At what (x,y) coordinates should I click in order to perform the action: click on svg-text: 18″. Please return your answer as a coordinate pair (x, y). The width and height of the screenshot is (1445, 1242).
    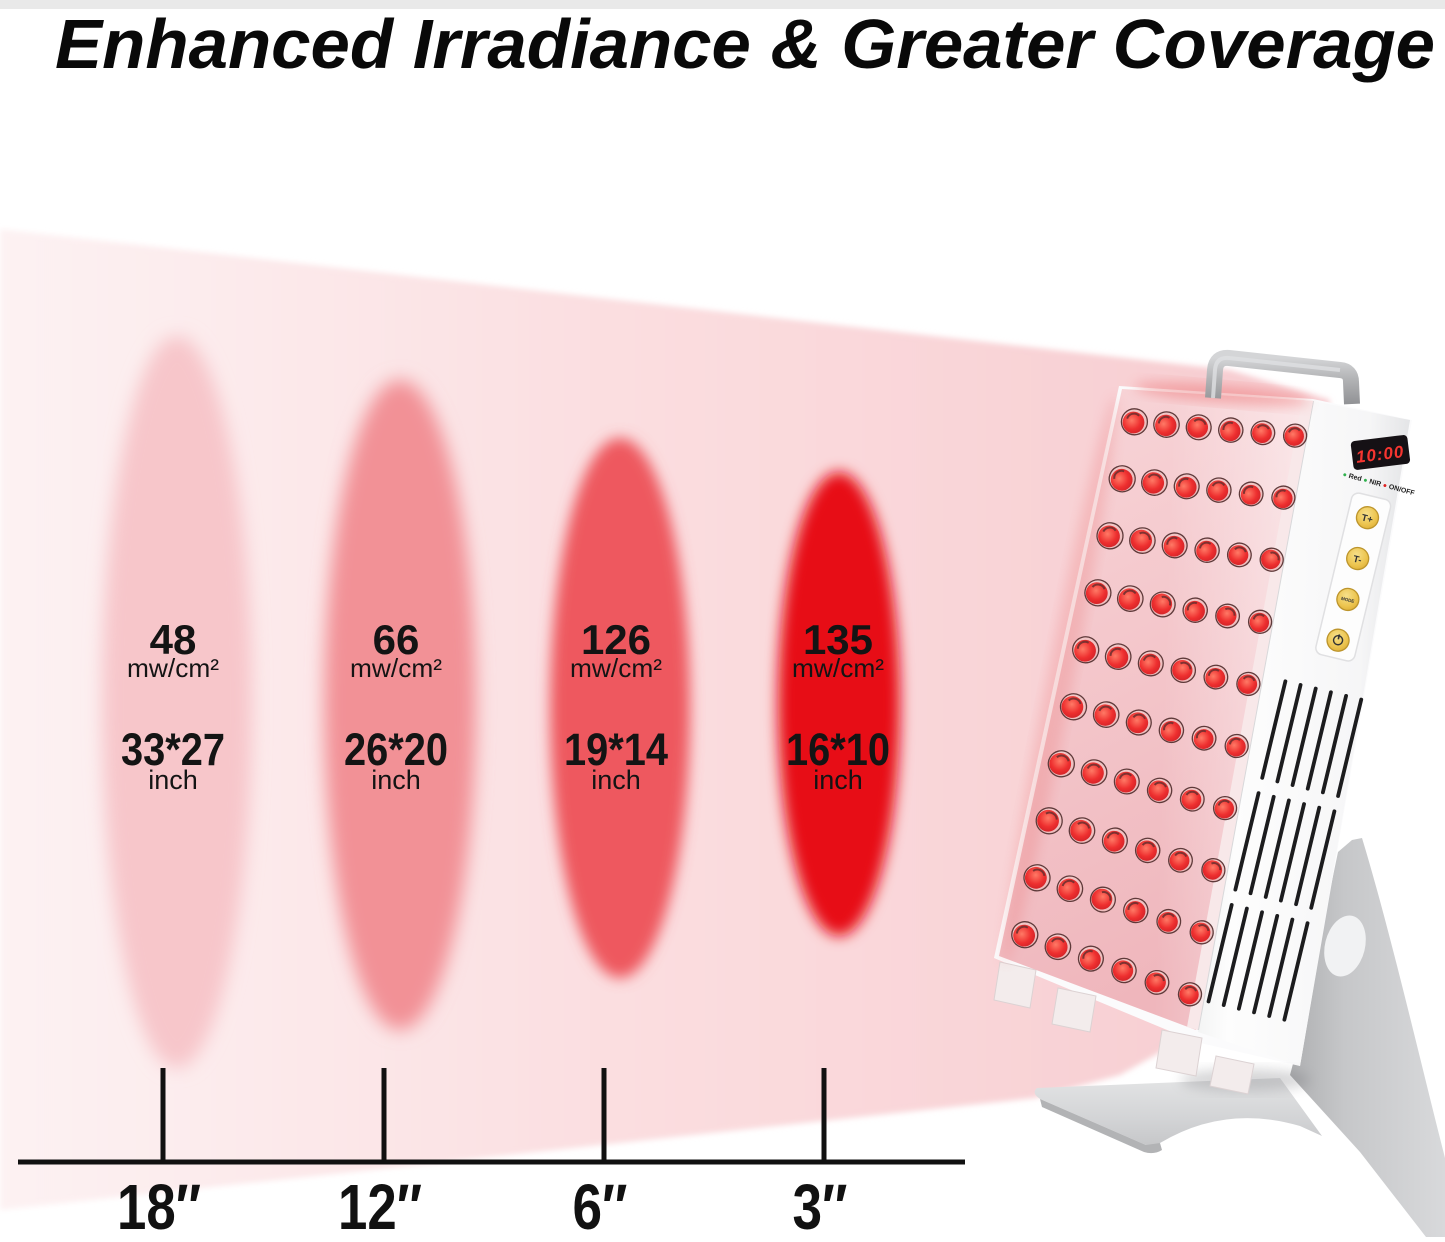
    Looking at the image, I should click on (159, 1204).